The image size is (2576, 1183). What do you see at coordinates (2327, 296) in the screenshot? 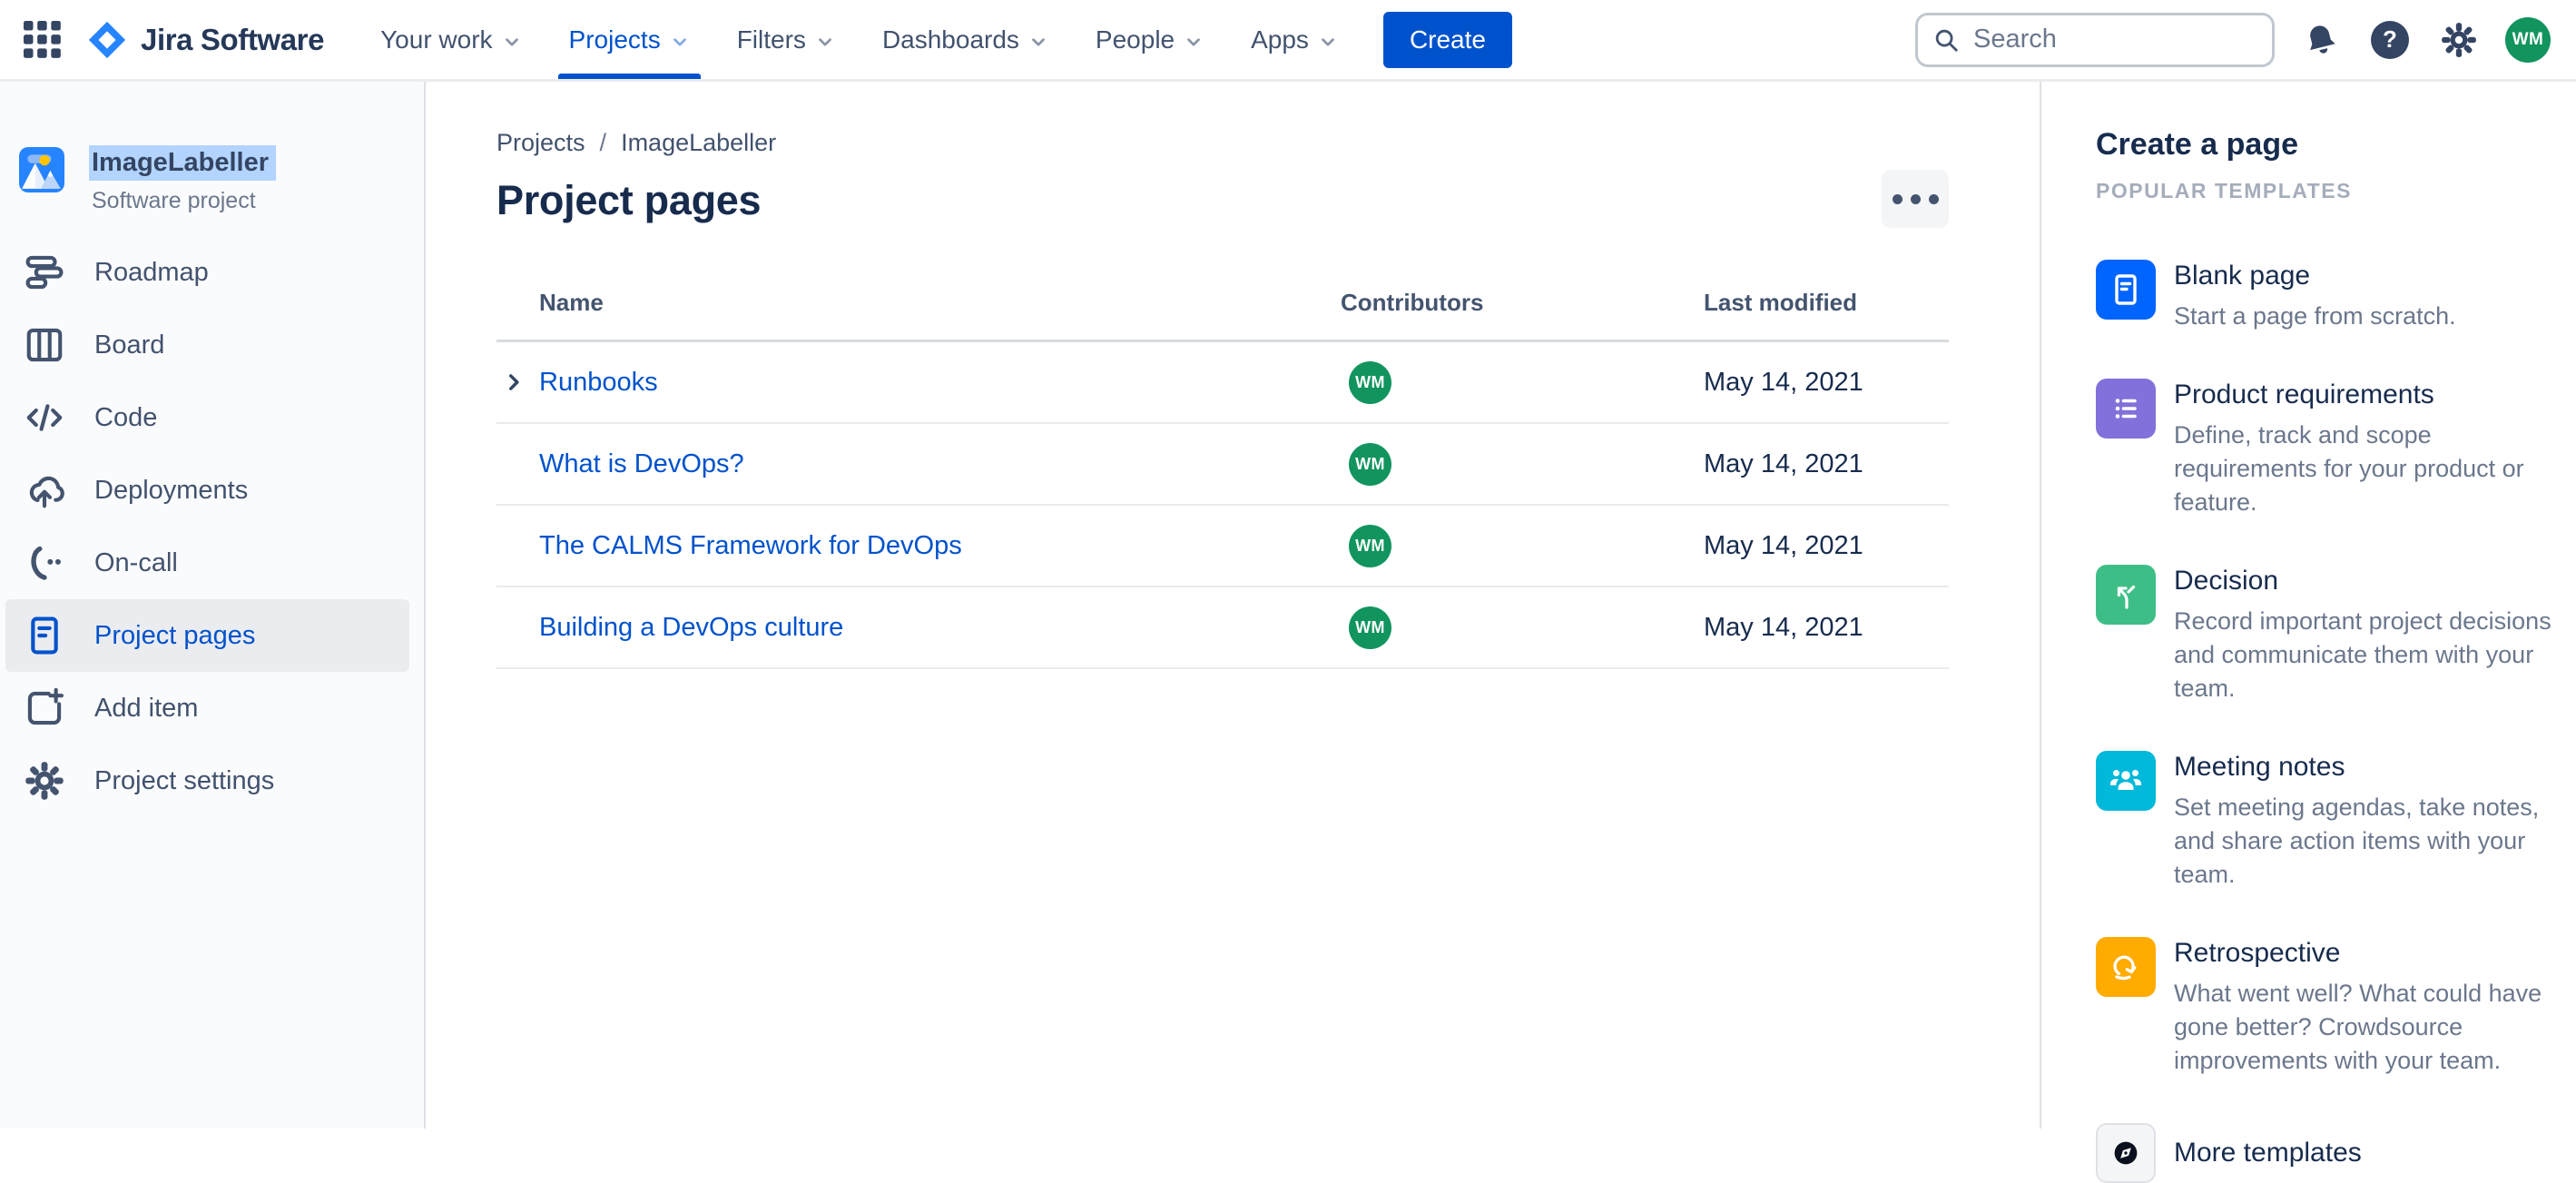
I see `template-blank-page: Blank page Start a page from scratch.` at bounding box center [2327, 296].